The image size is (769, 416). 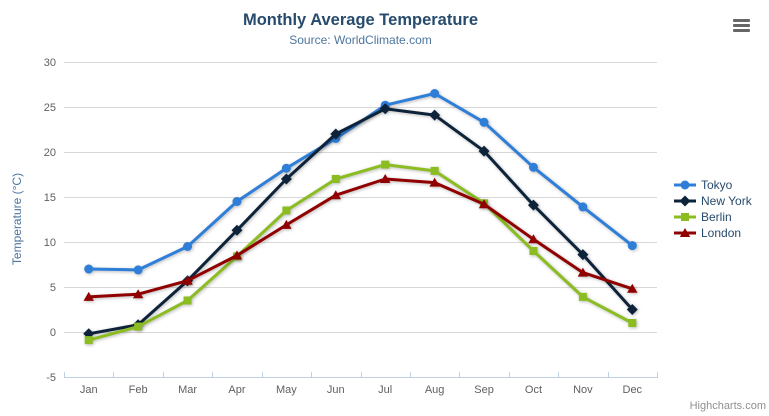 I want to click on legend-label-tokyo: Tokyo, so click(x=717, y=185).